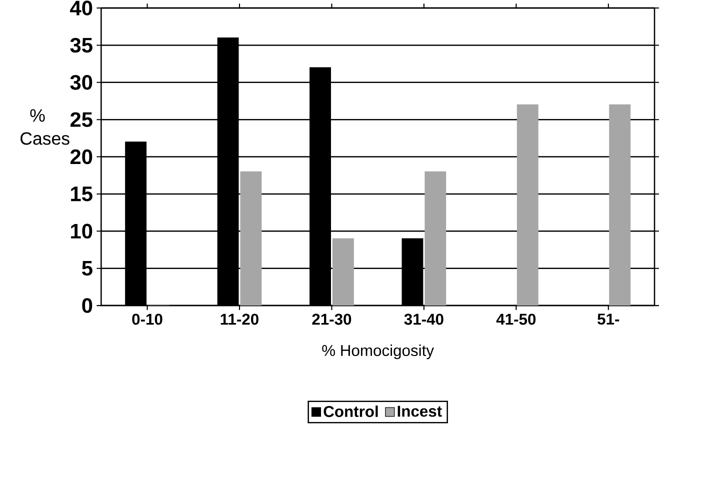  I want to click on legend-label: Incest, so click(420, 411).